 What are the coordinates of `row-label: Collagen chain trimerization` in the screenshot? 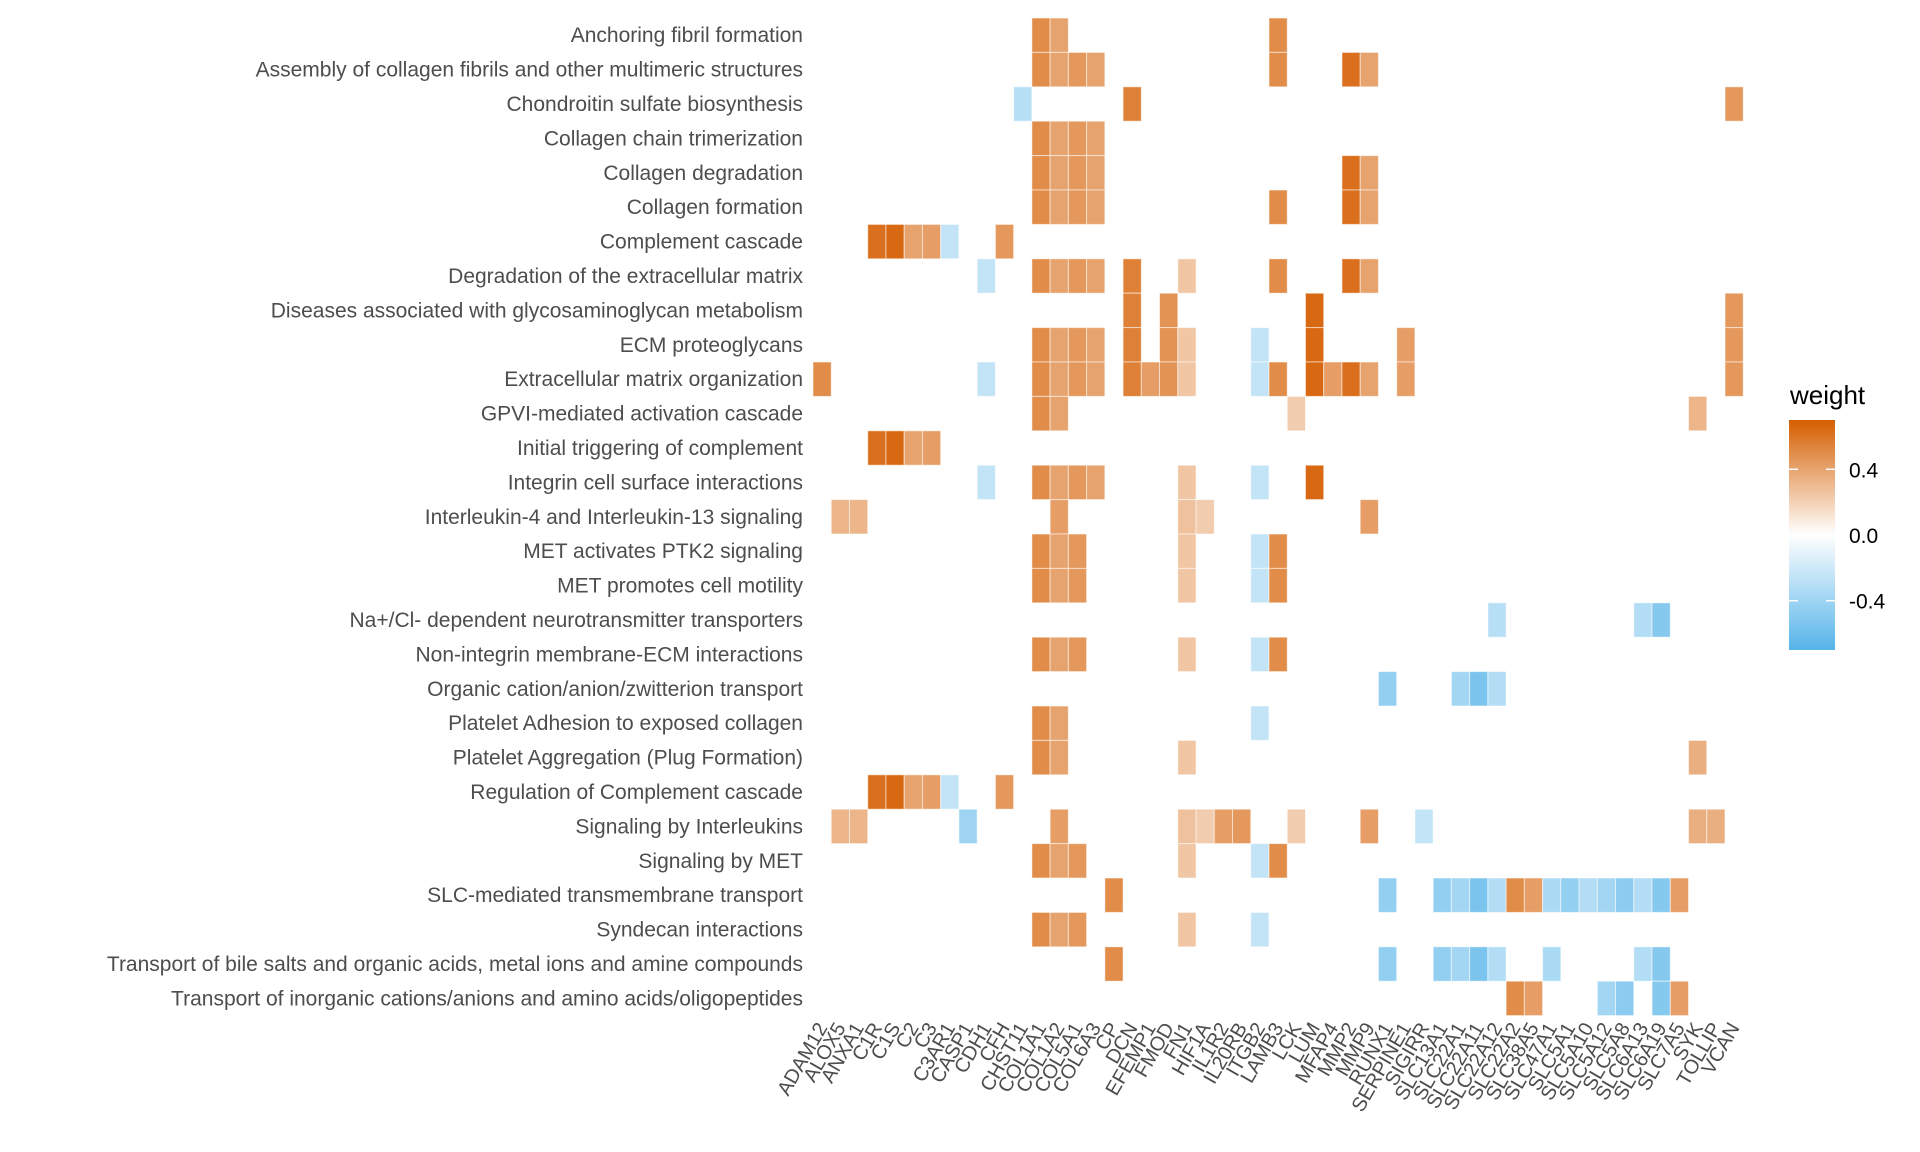 It's located at (673, 138).